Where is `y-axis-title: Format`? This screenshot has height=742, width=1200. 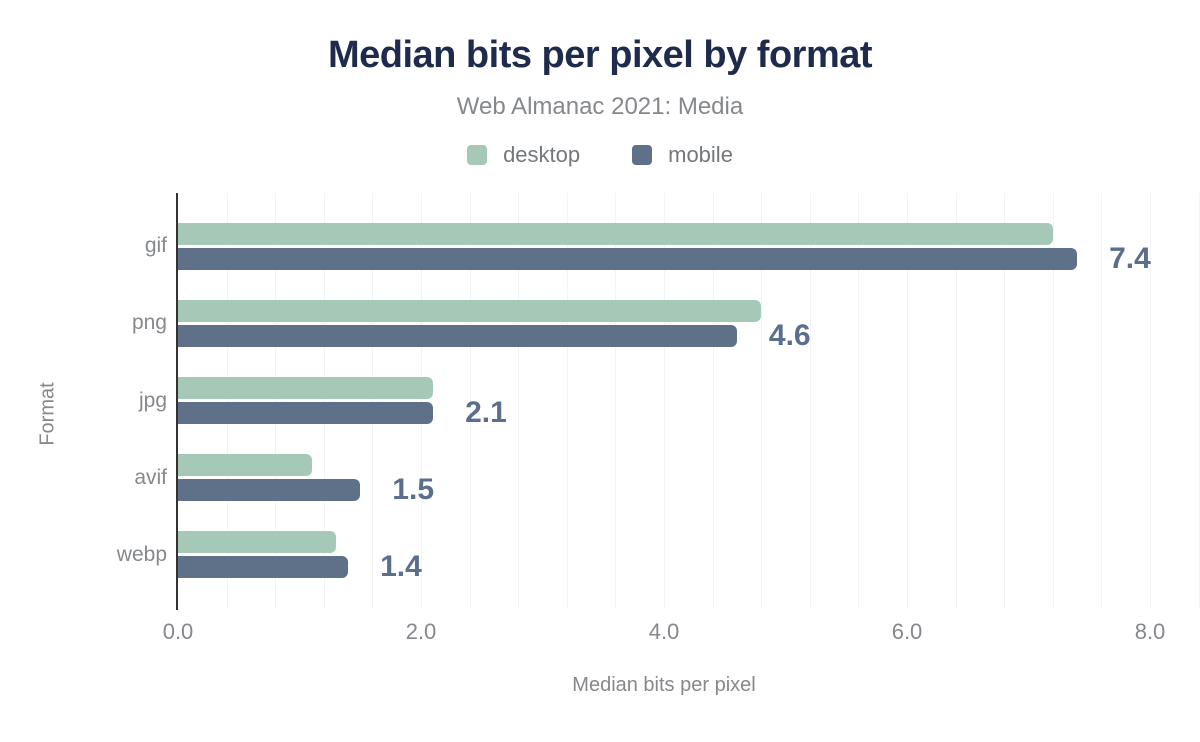 y-axis-title: Format is located at coordinates (47, 414).